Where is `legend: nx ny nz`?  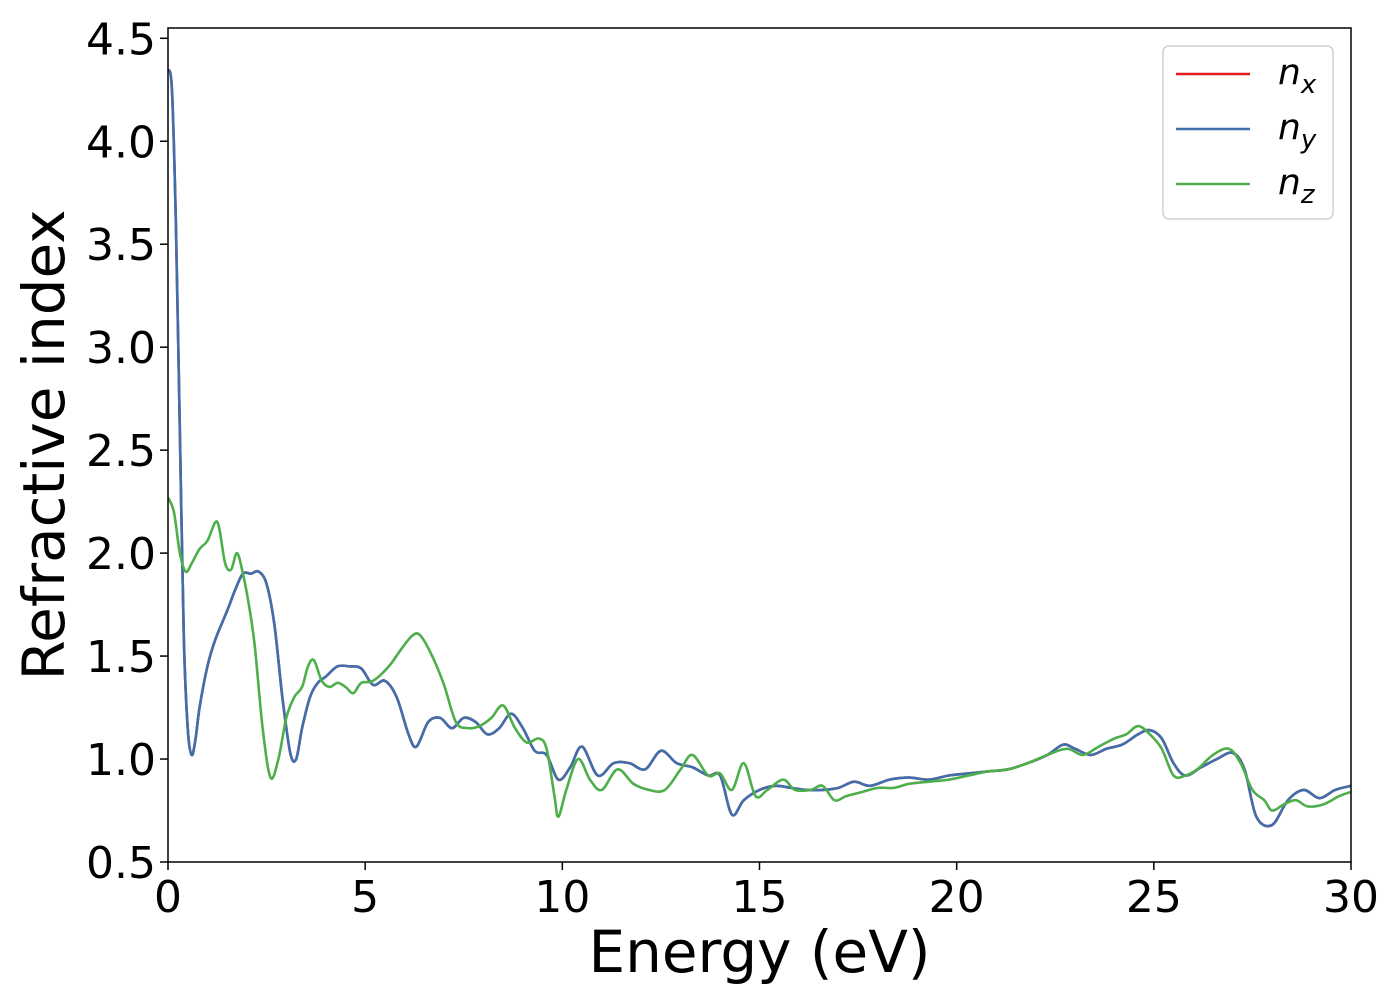
legend: nx ny nz is located at coordinates (1248, 132).